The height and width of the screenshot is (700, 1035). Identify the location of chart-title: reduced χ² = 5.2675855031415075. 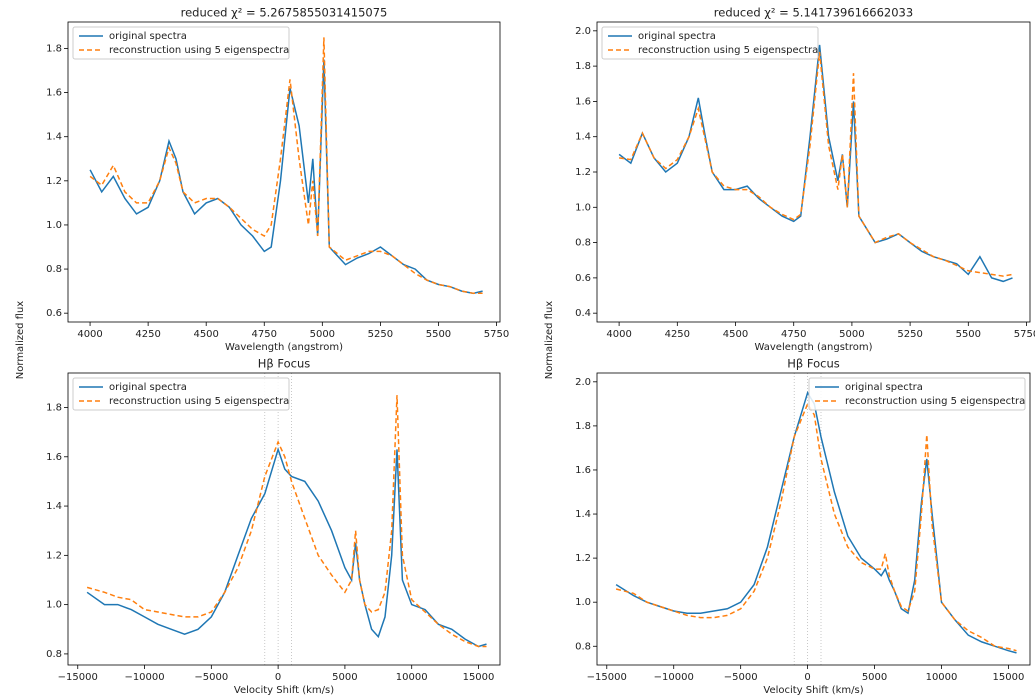
(284, 13).